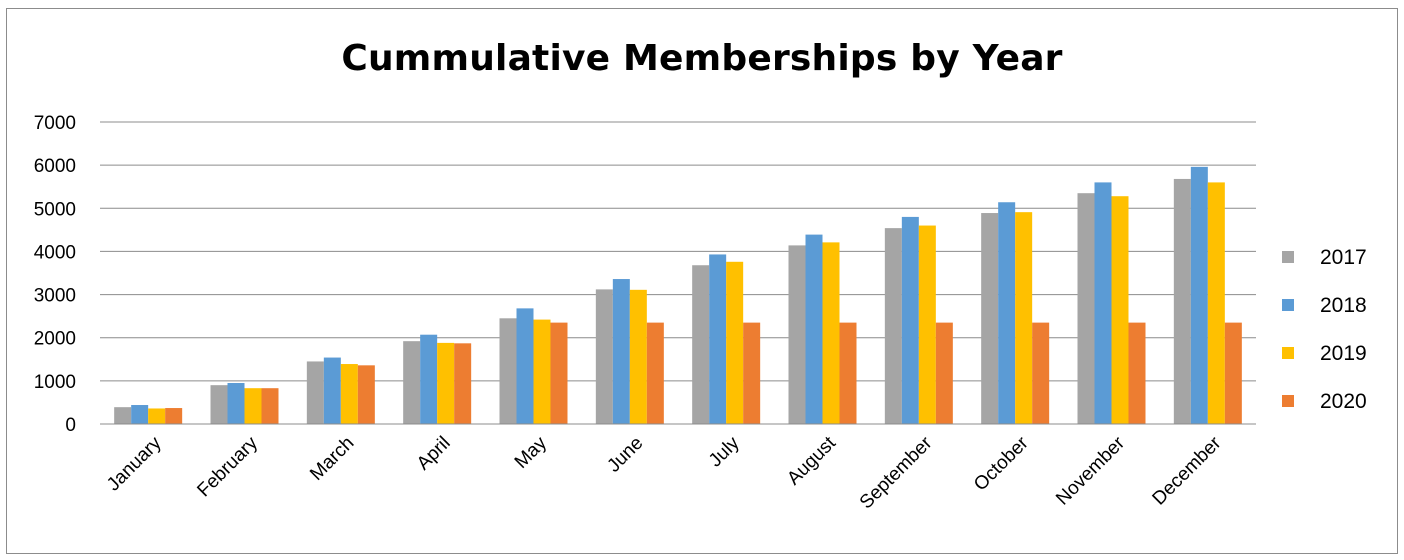 Image resolution: width=1404 pixels, height=560 pixels. Describe the element at coordinates (1343, 305) in the screenshot. I see `legend-label-2018: 2018` at that location.